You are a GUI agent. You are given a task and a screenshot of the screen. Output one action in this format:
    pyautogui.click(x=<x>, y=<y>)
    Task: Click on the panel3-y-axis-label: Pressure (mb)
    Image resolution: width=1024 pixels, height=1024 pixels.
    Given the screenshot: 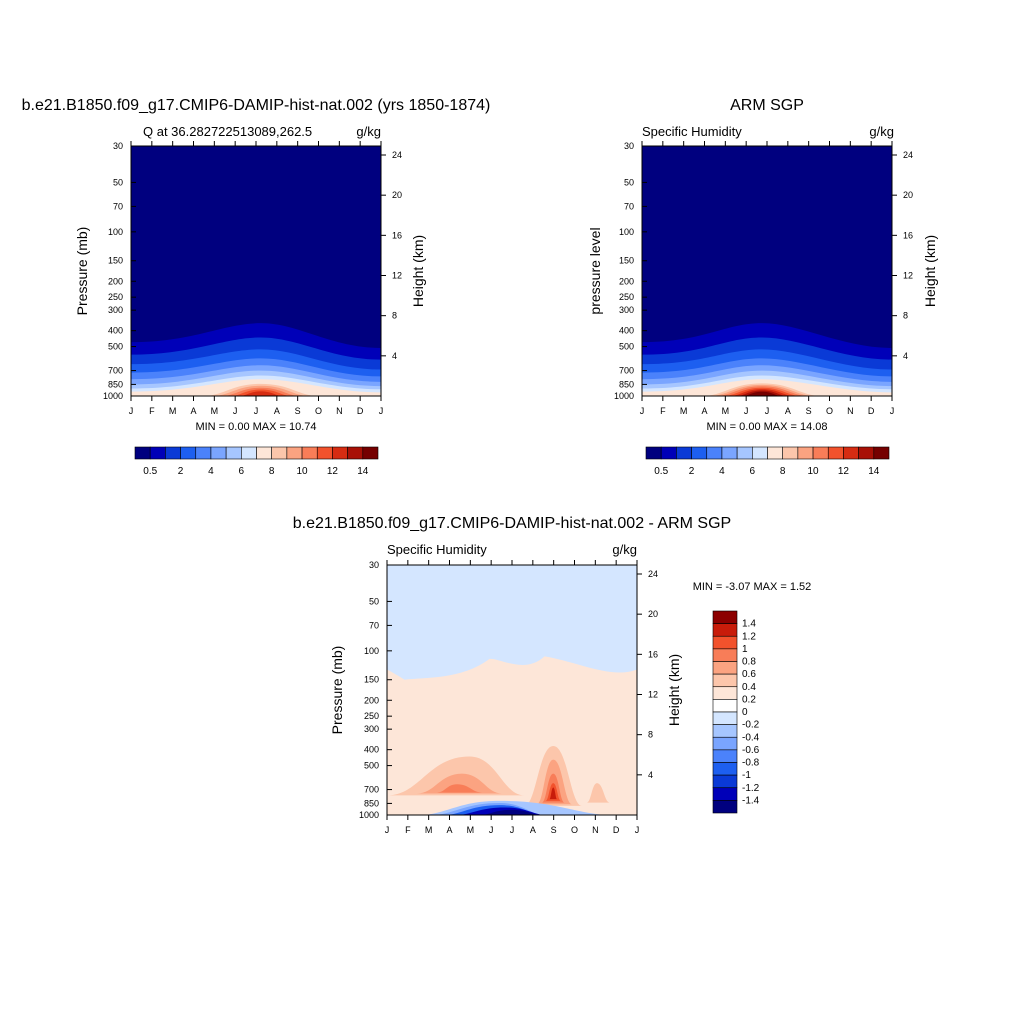 What is the action you would take?
    pyautogui.click(x=337, y=690)
    